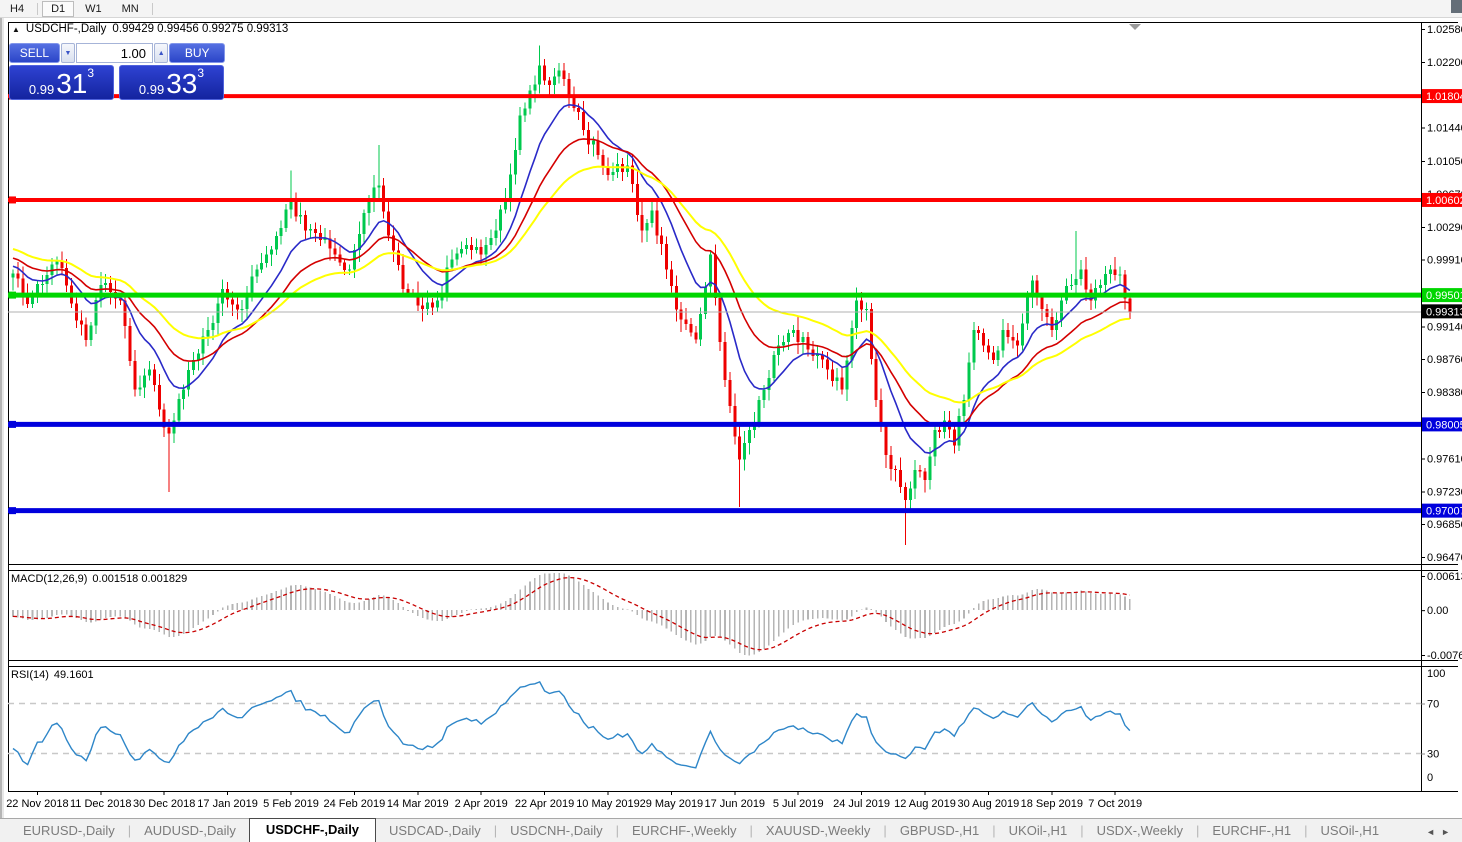  What do you see at coordinates (1444, 425) in the screenshot?
I see `svg-text: 0.98005` at bounding box center [1444, 425].